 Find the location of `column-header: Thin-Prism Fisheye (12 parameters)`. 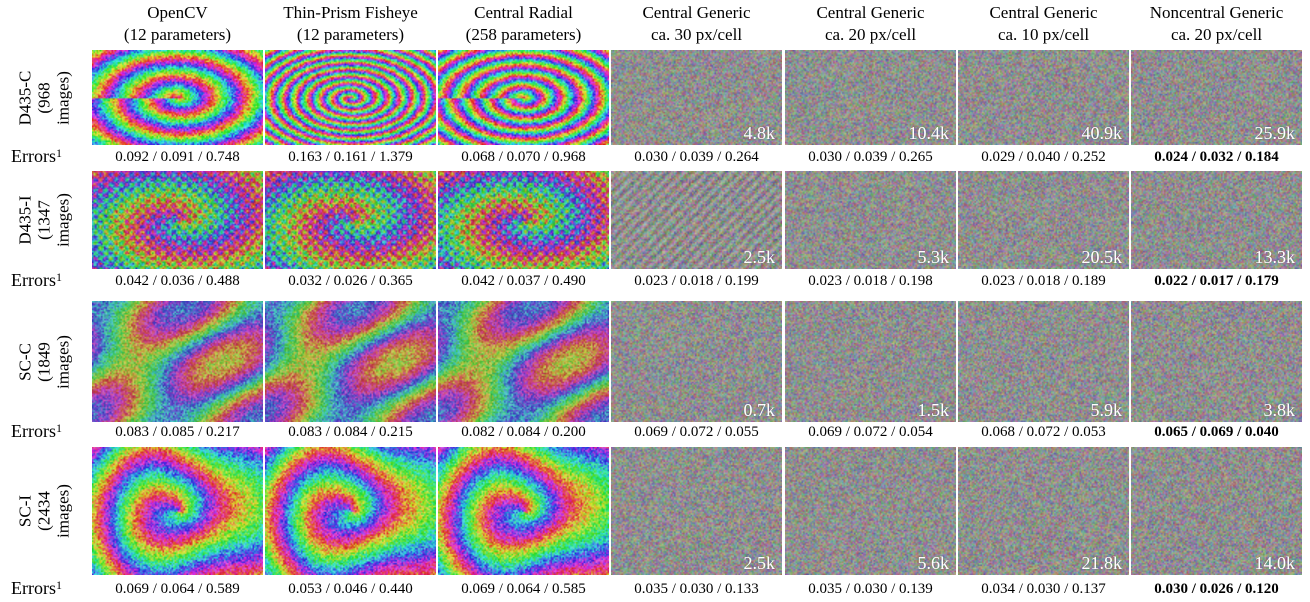

column-header: Thin-Prism Fisheye (12 parameters) is located at coordinates (350, 25).